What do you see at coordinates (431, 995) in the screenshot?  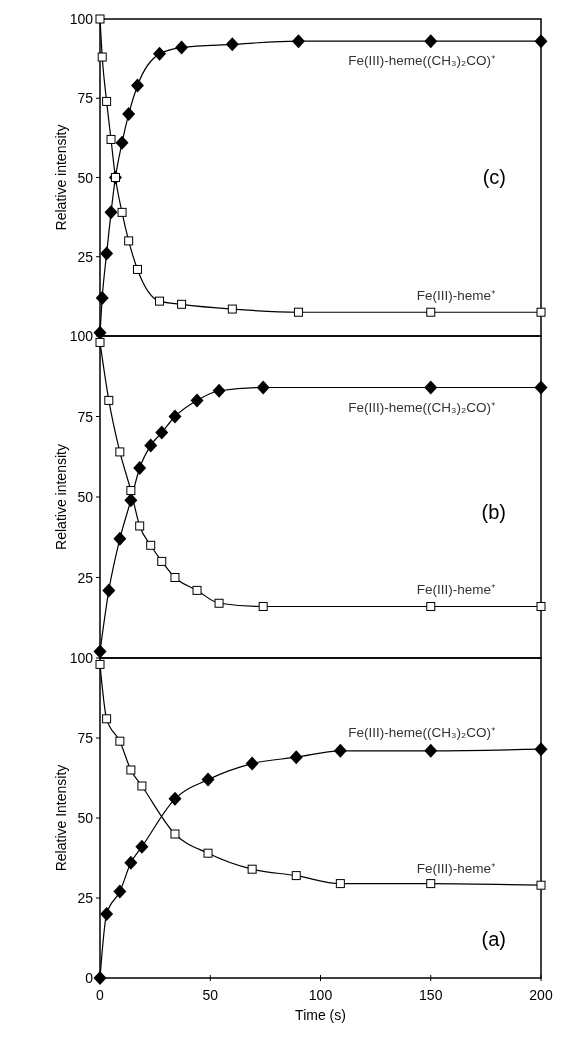 I see `x-tick-label: 150` at bounding box center [431, 995].